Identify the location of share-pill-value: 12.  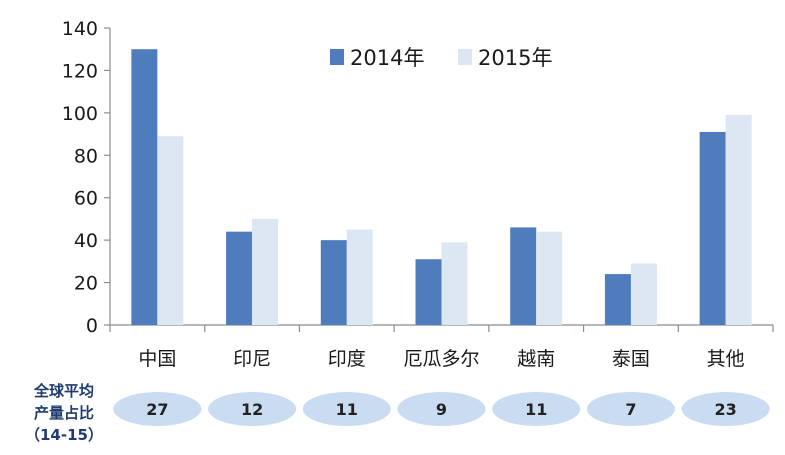
(252, 409).